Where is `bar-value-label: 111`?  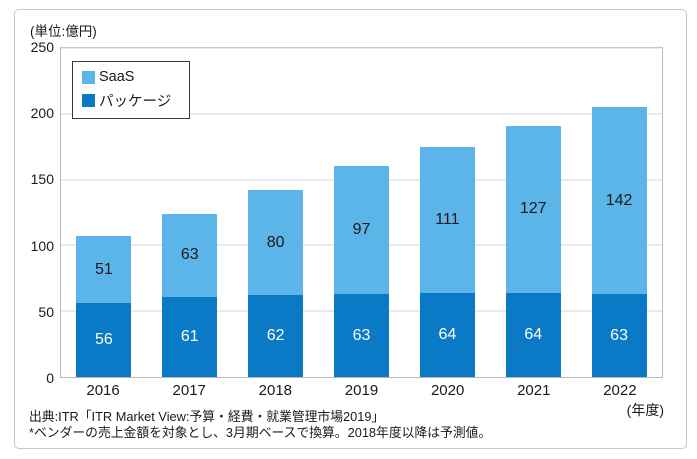 bar-value-label: 111 is located at coordinates (447, 219).